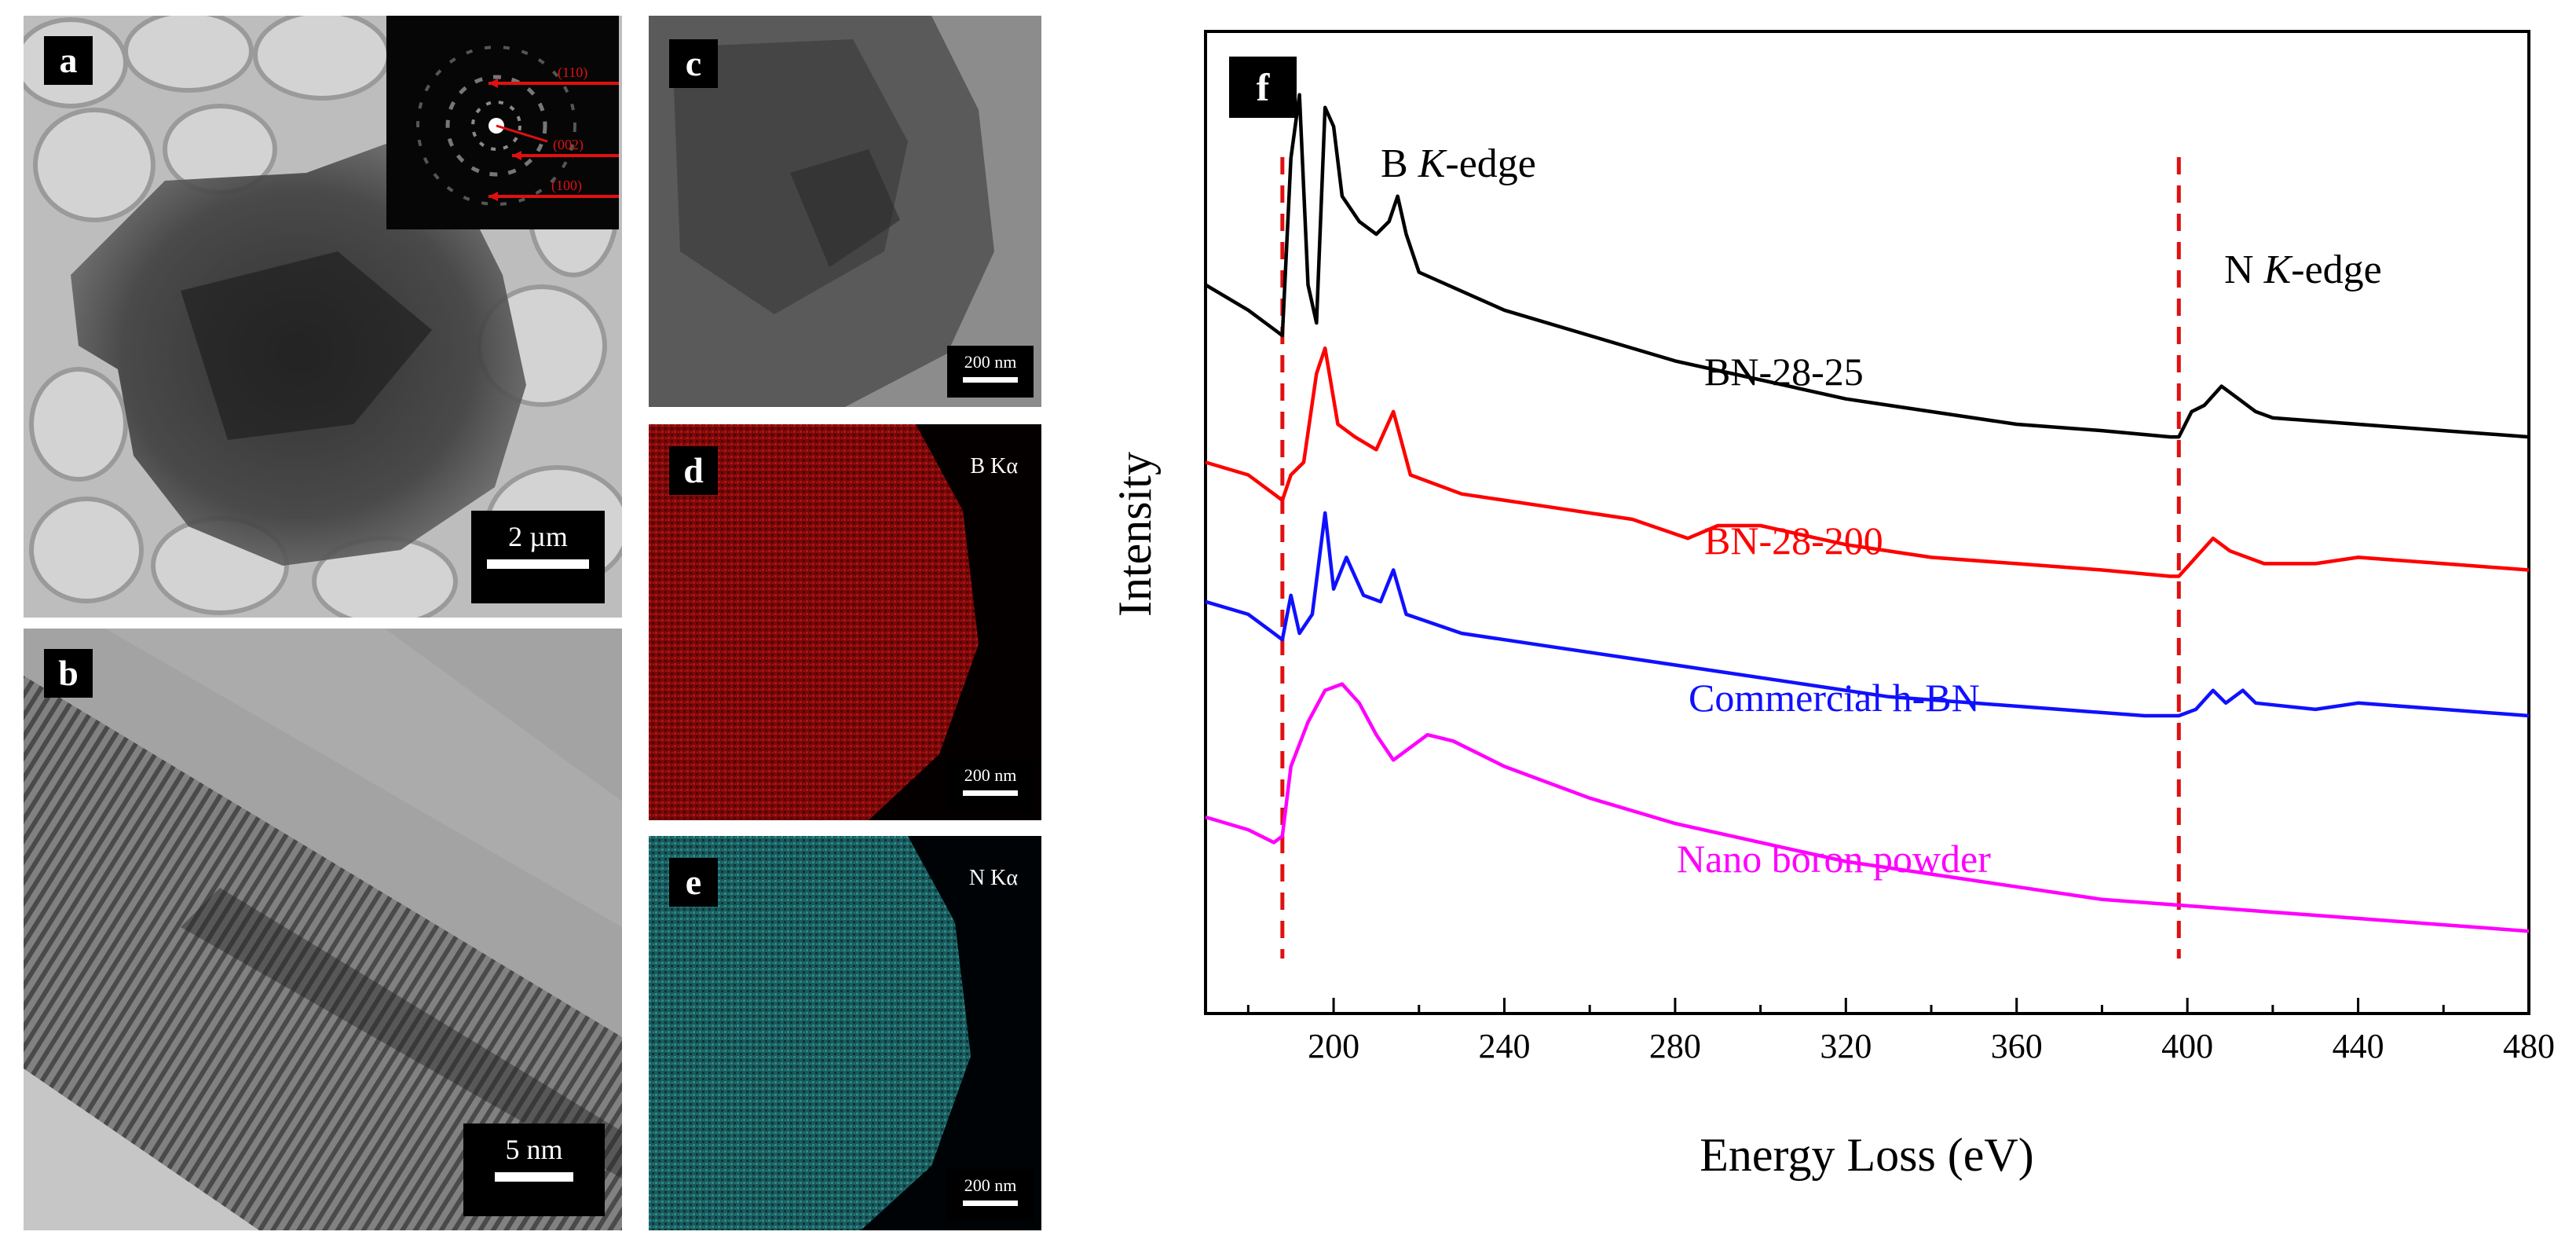  What do you see at coordinates (990, 793) in the screenshot?
I see `scale-bar-d-line` at bounding box center [990, 793].